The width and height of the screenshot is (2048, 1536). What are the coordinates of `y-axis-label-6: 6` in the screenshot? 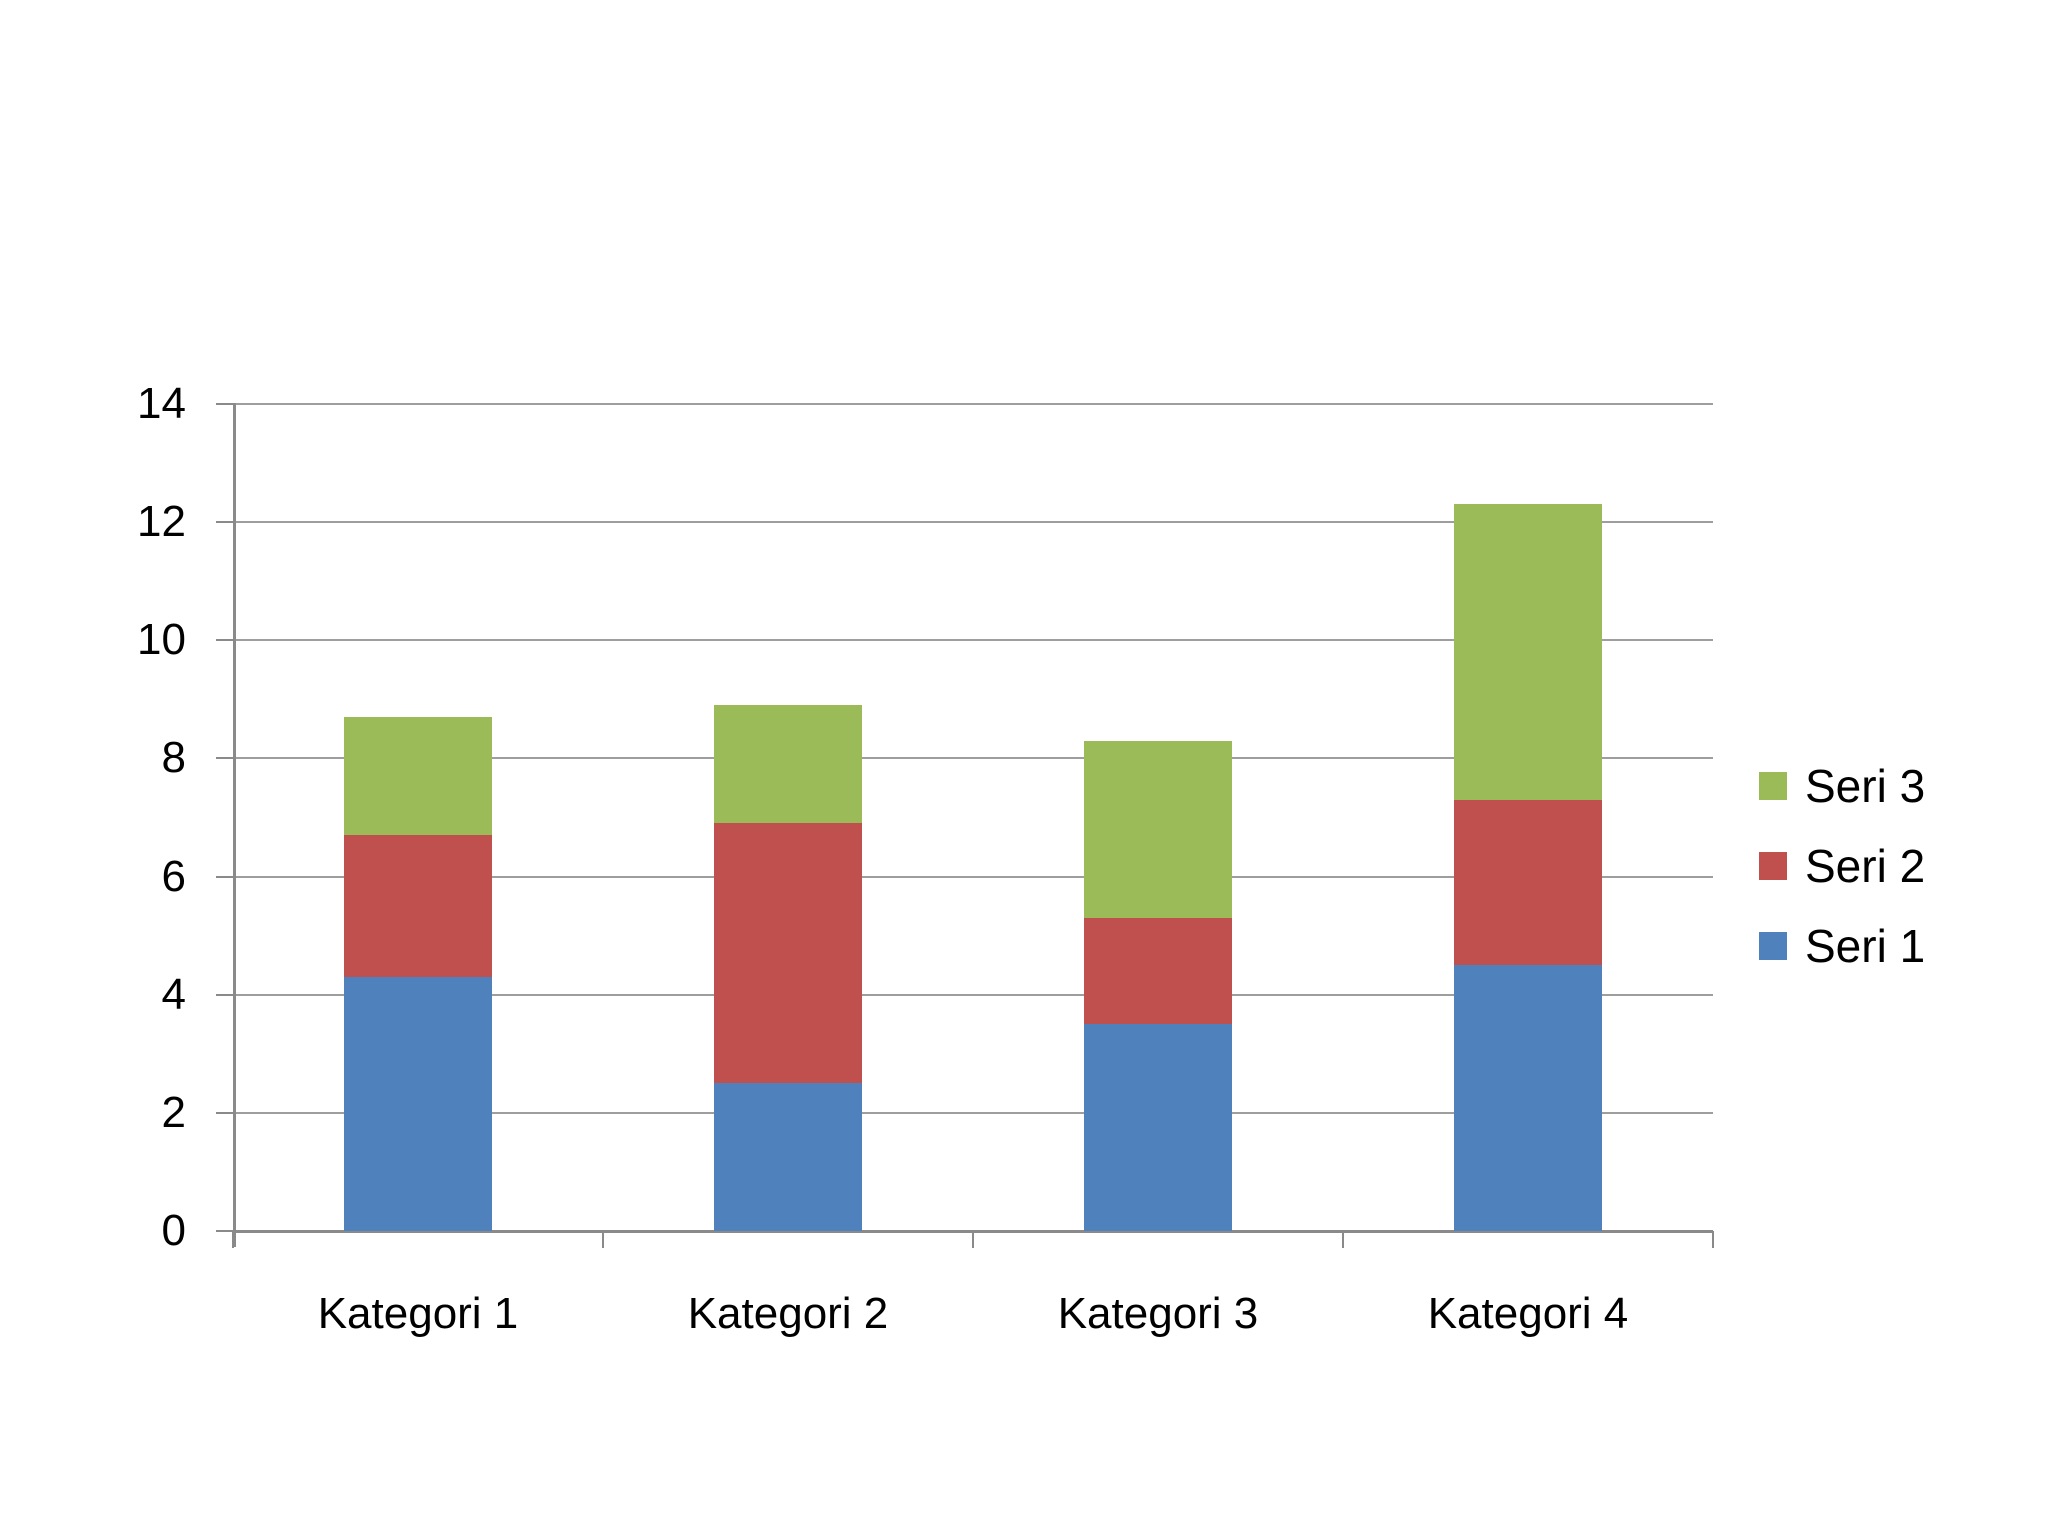 It's located at (173, 876).